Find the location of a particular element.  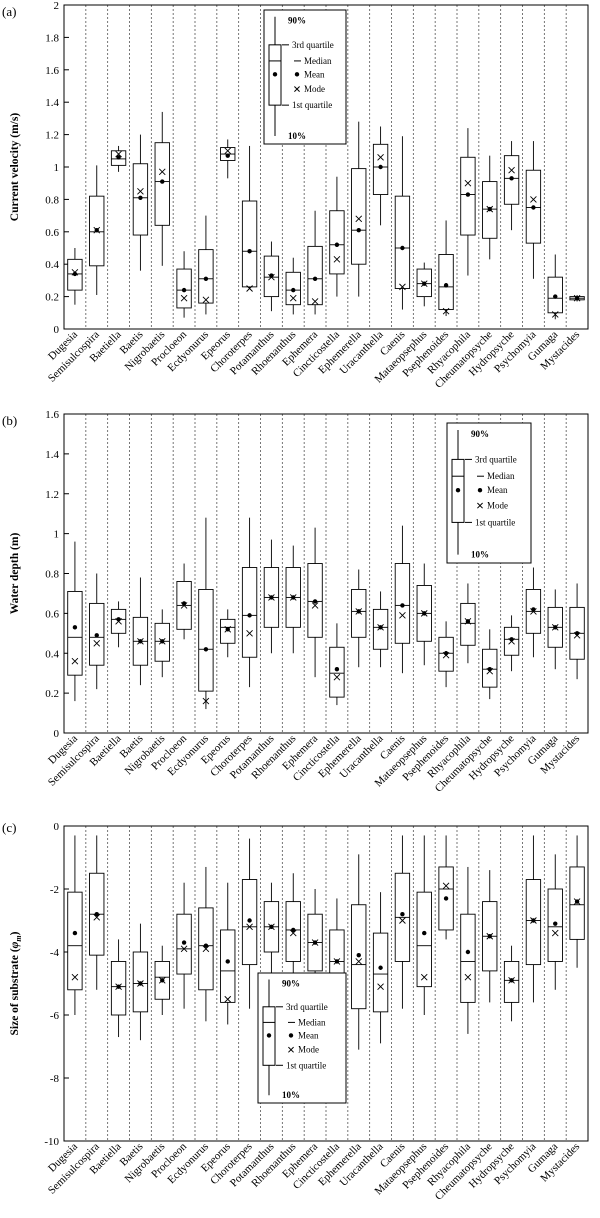

y-tick-label: 1.4 is located at coordinates (52, 455).